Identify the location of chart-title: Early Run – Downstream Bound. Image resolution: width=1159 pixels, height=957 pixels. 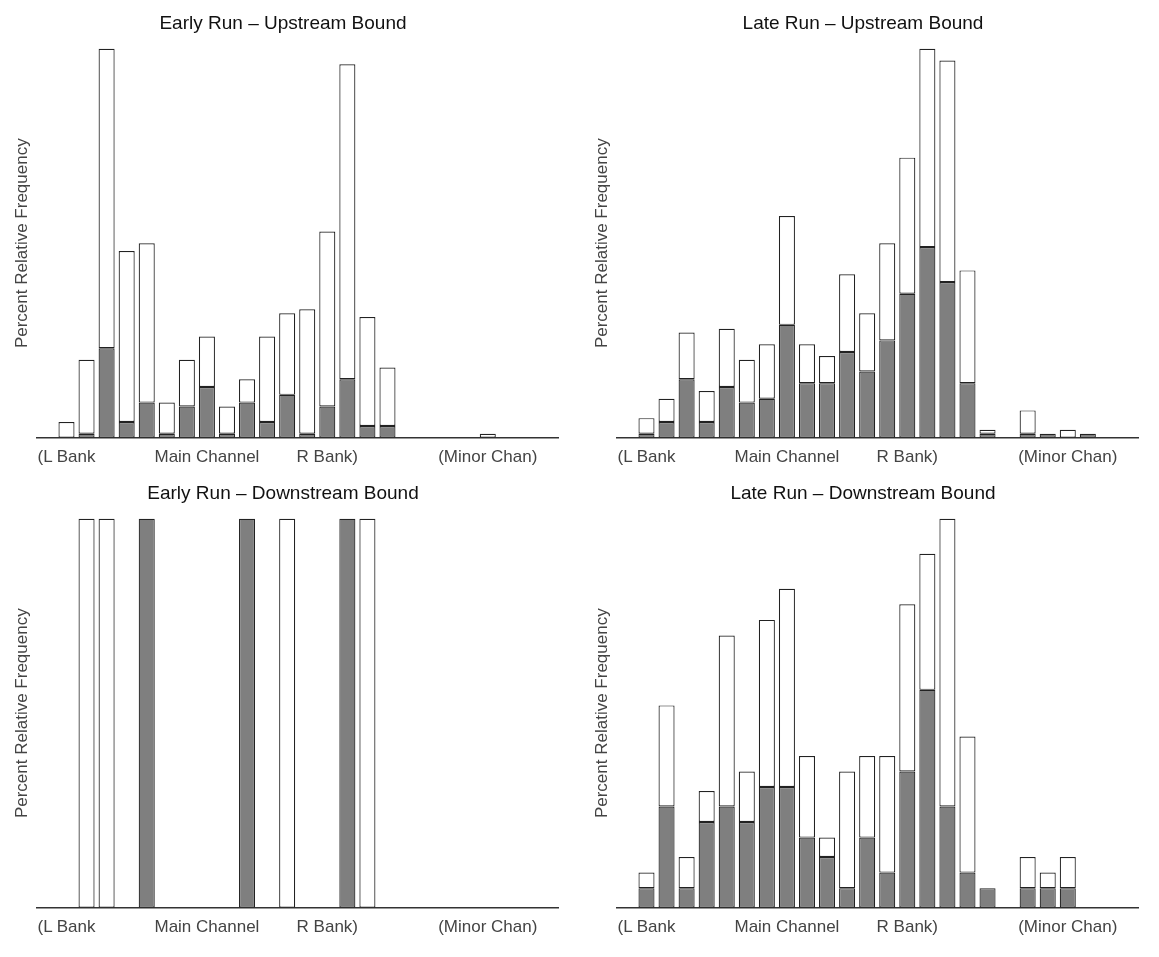
(283, 492).